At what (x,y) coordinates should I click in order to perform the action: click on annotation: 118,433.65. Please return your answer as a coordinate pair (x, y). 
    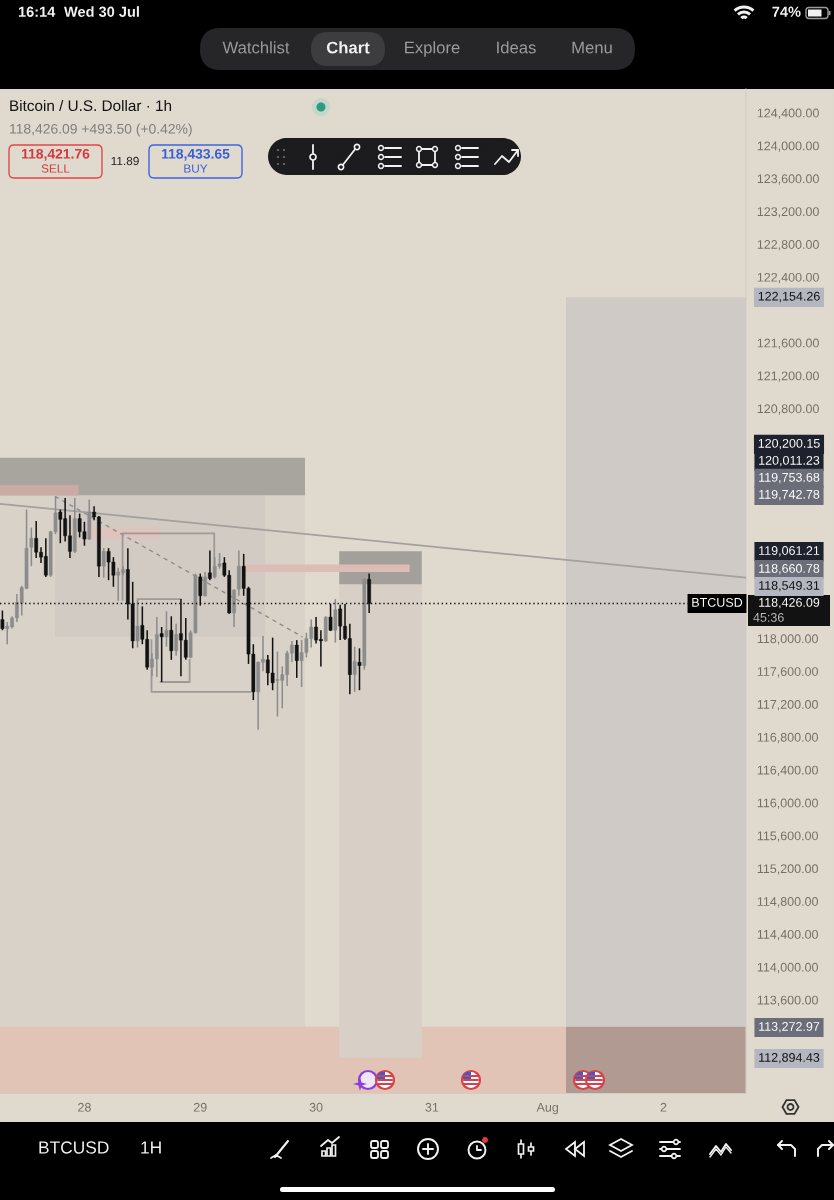
    Looking at the image, I should click on (196, 154).